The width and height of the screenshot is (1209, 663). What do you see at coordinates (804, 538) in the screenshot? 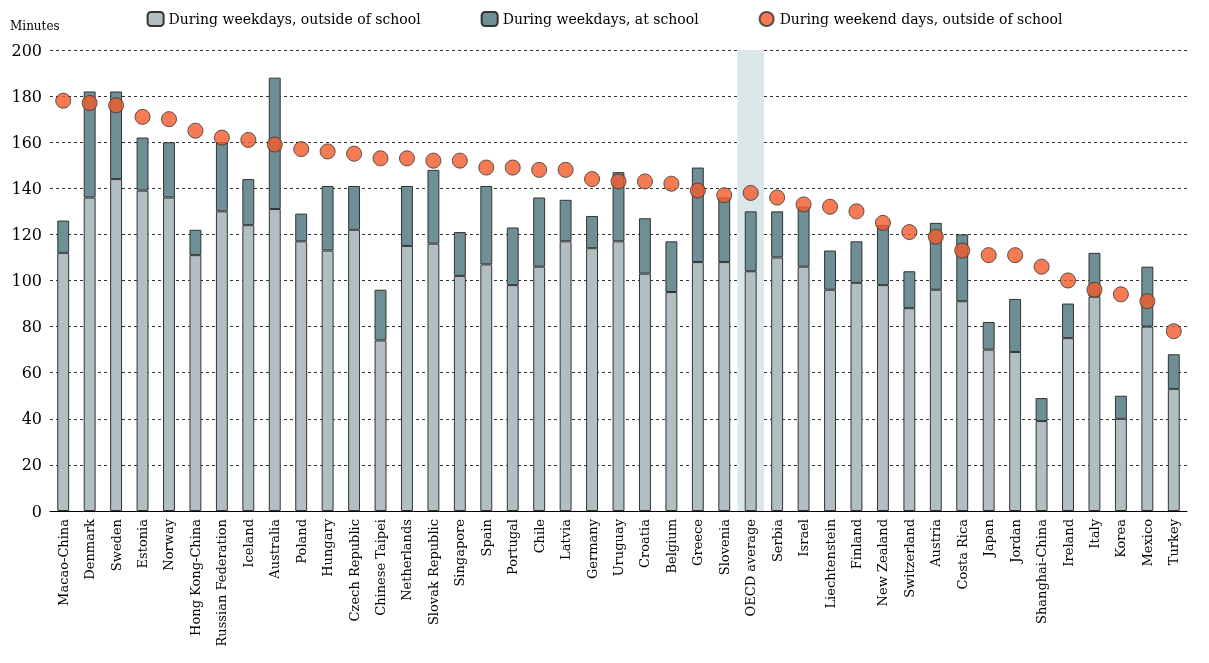
I see `x-tick-label: Israel` at bounding box center [804, 538].